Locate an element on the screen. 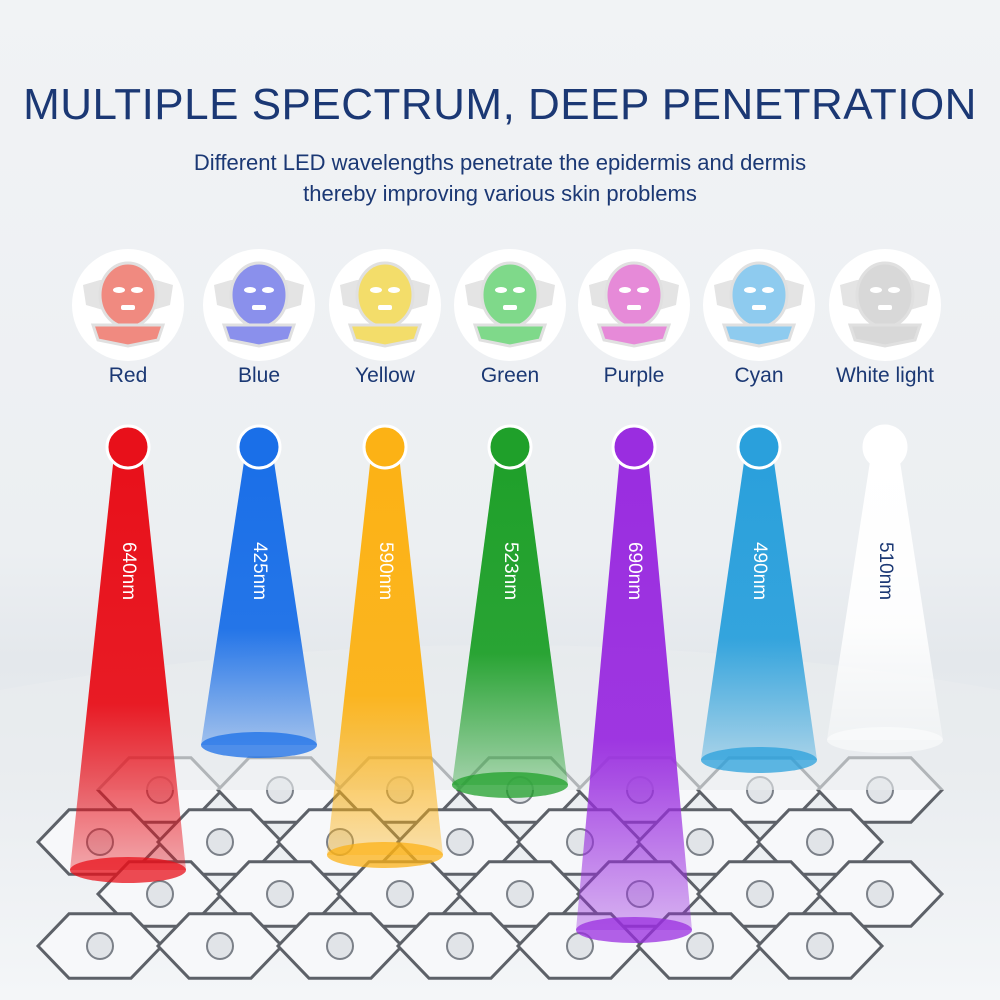 This screenshot has width=1000, height=1000. light-label: Red is located at coordinates (128, 375).